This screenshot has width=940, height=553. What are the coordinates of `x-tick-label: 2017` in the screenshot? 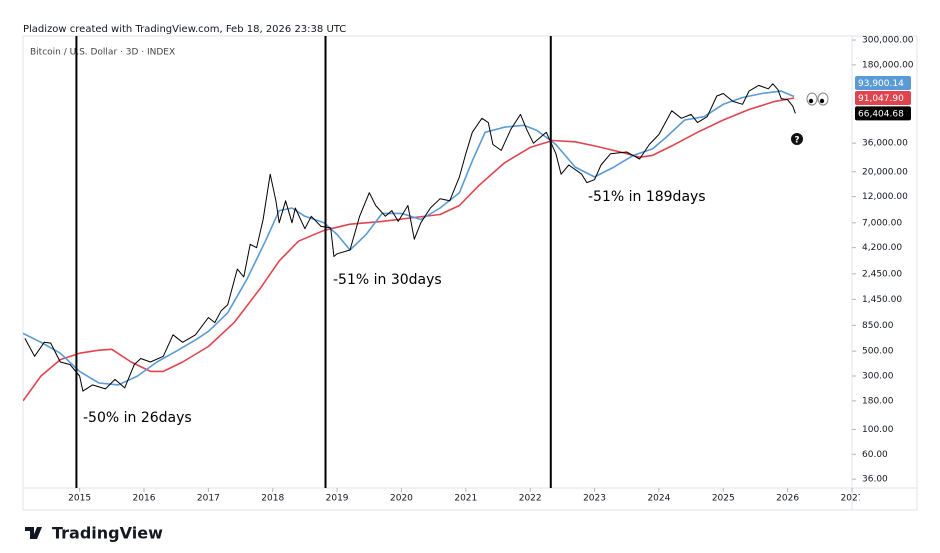 It's located at (208, 499).